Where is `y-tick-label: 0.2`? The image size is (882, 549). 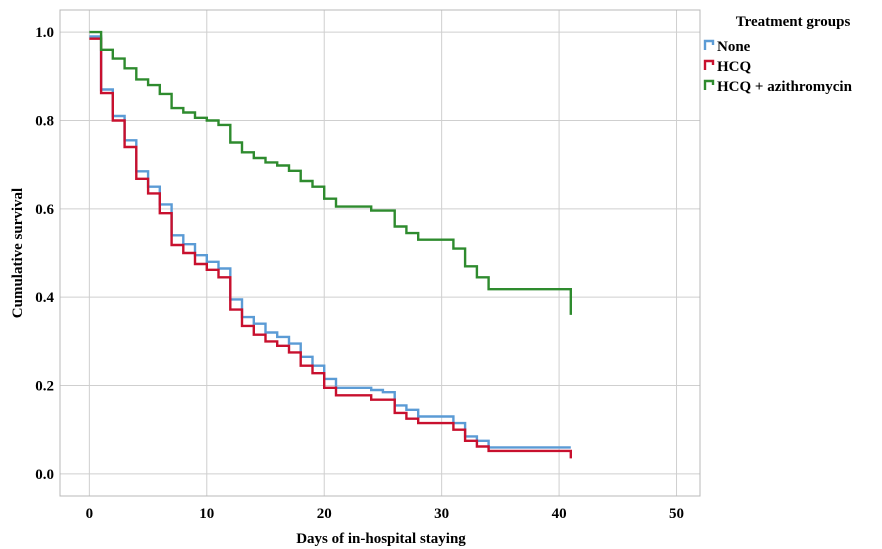
y-tick-label: 0.2 is located at coordinates (44, 387).